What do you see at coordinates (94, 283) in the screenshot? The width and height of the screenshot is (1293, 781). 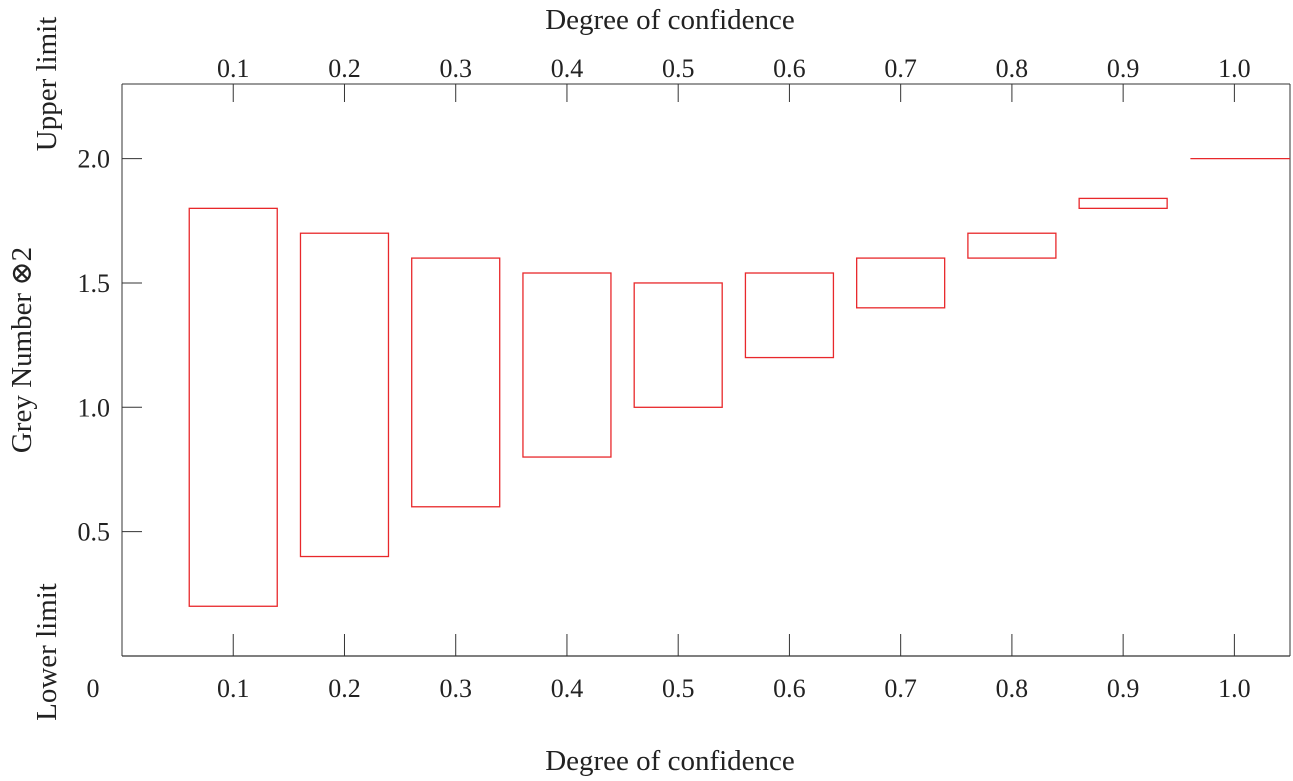 I see `y-tick-label-1.5: 1.5` at bounding box center [94, 283].